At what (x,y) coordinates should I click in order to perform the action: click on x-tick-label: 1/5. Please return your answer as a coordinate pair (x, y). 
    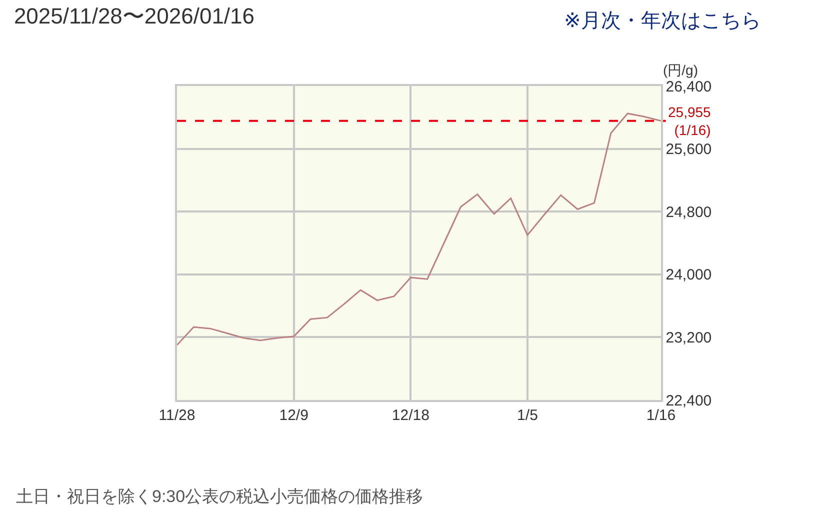
    Looking at the image, I should click on (527, 415).